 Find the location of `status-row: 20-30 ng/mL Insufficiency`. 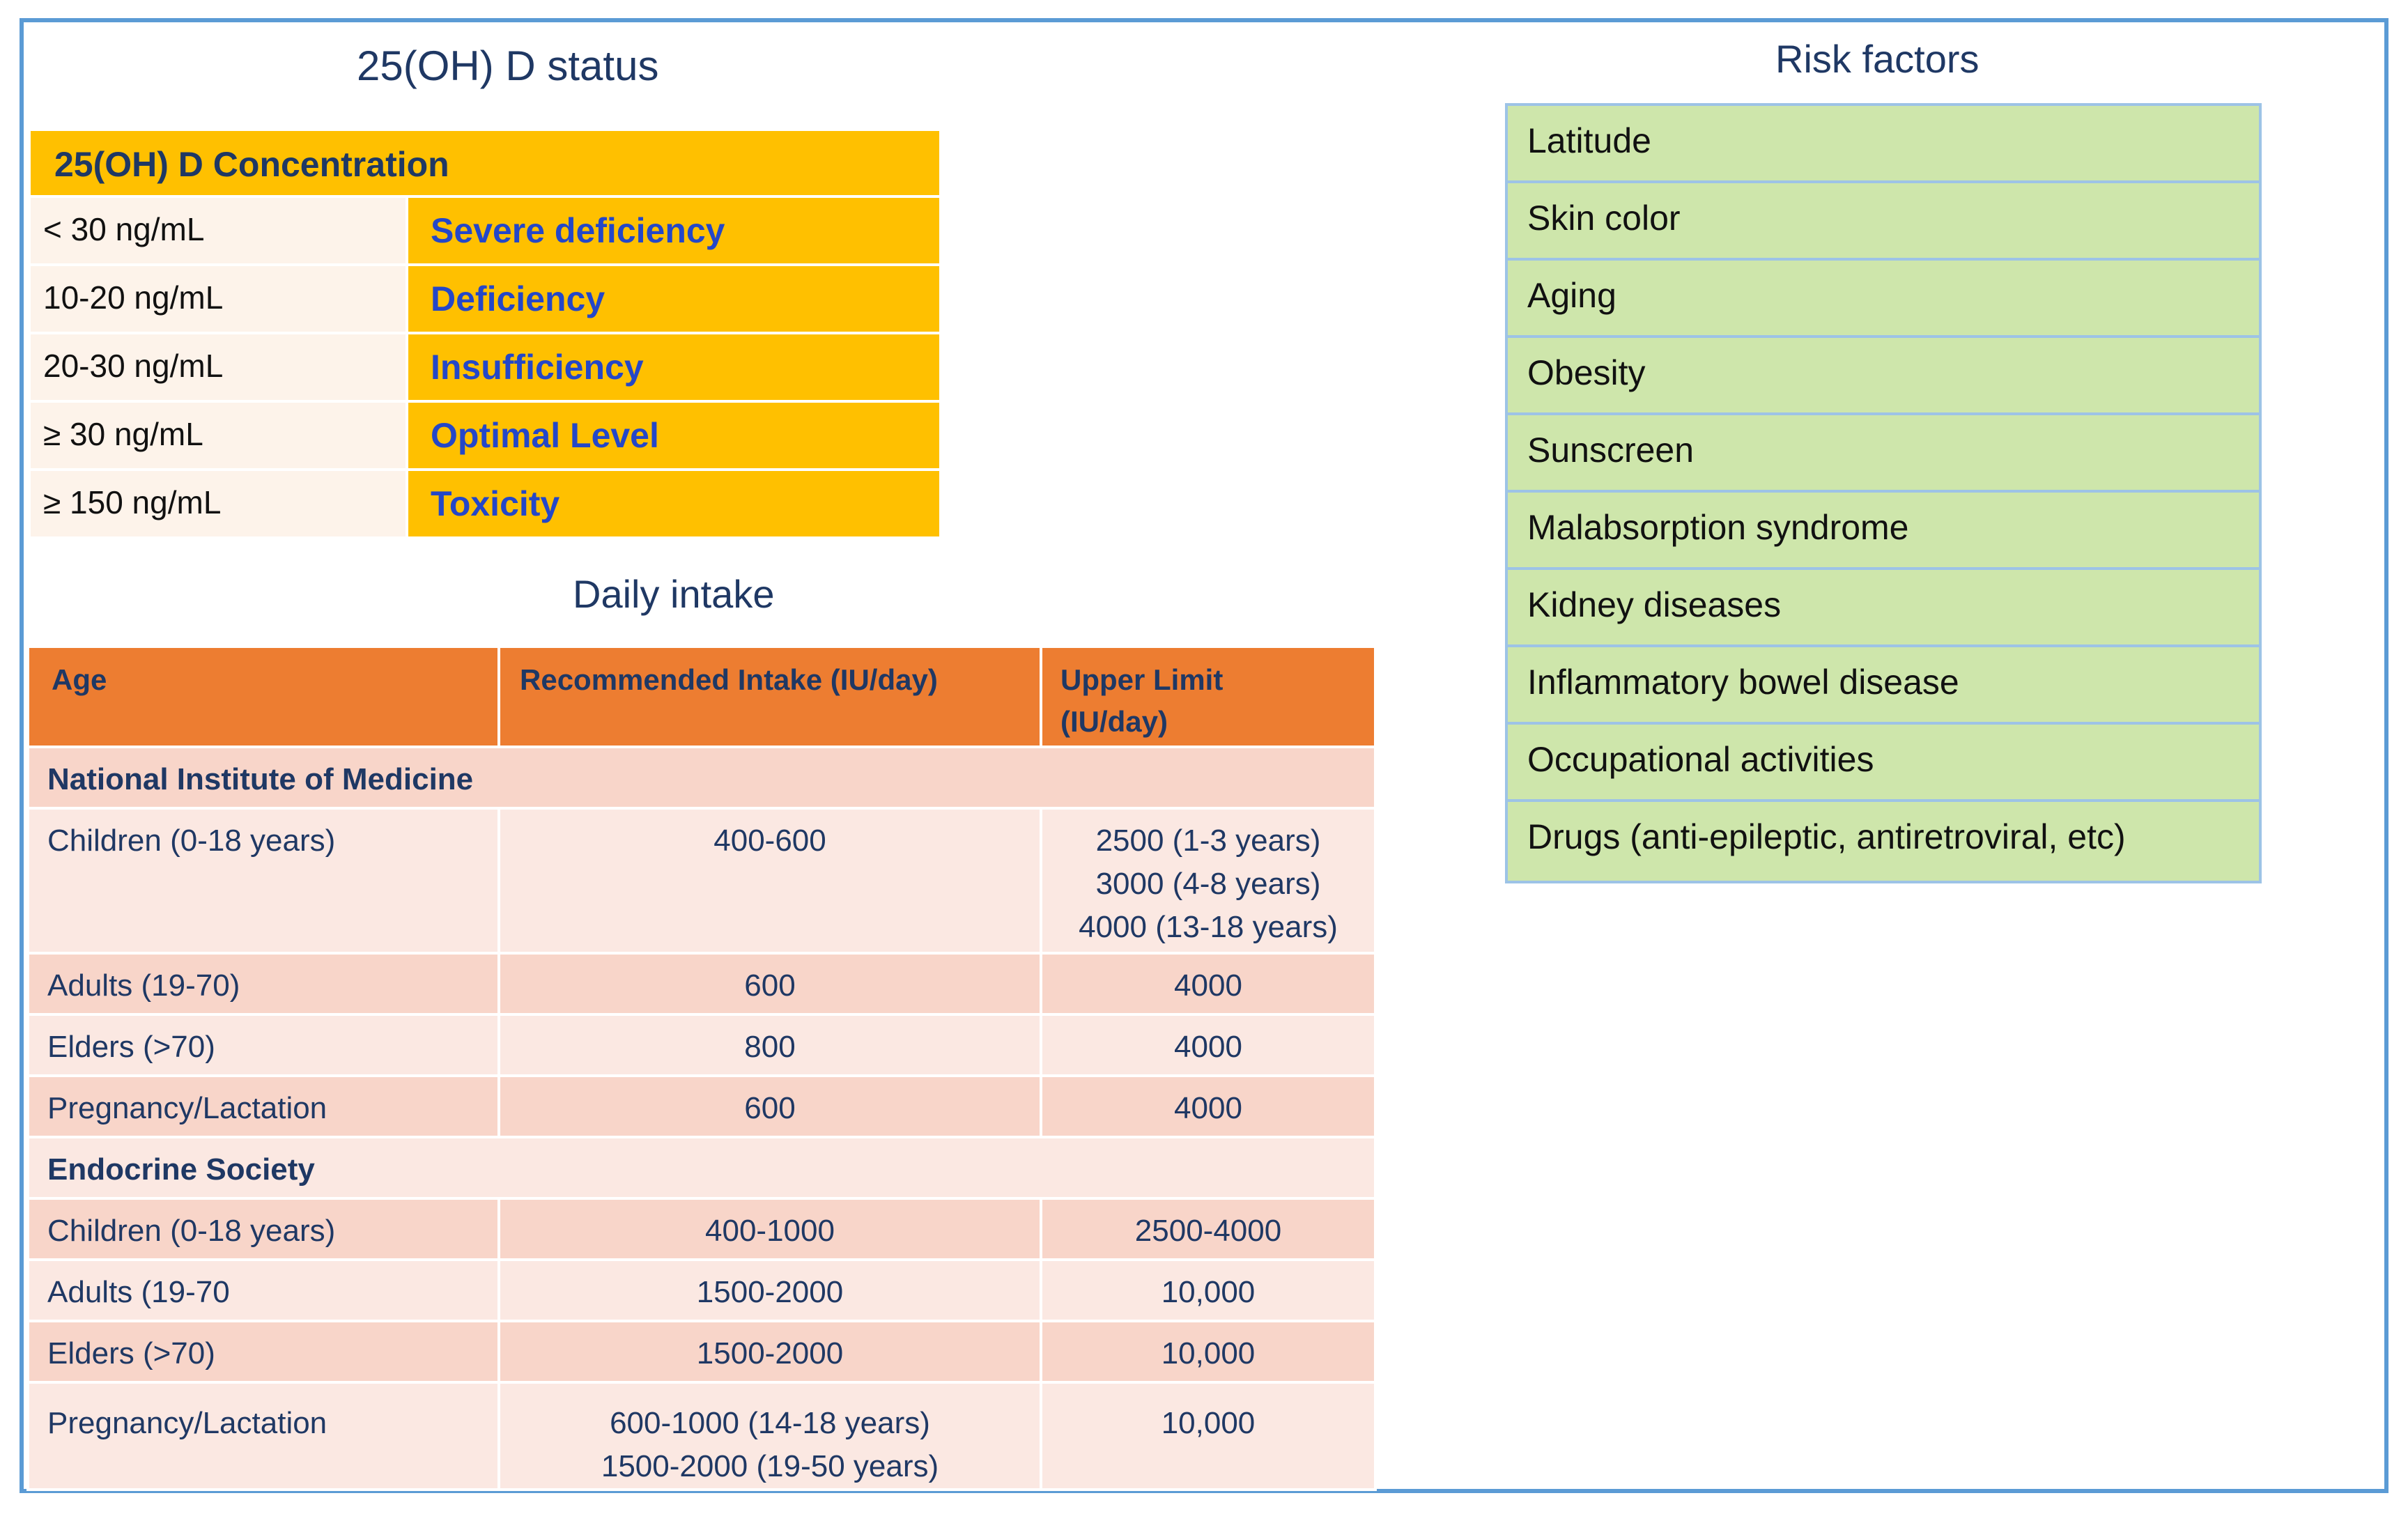

status-row: 20-30 ng/mL Insufficiency is located at coordinates (485, 369).